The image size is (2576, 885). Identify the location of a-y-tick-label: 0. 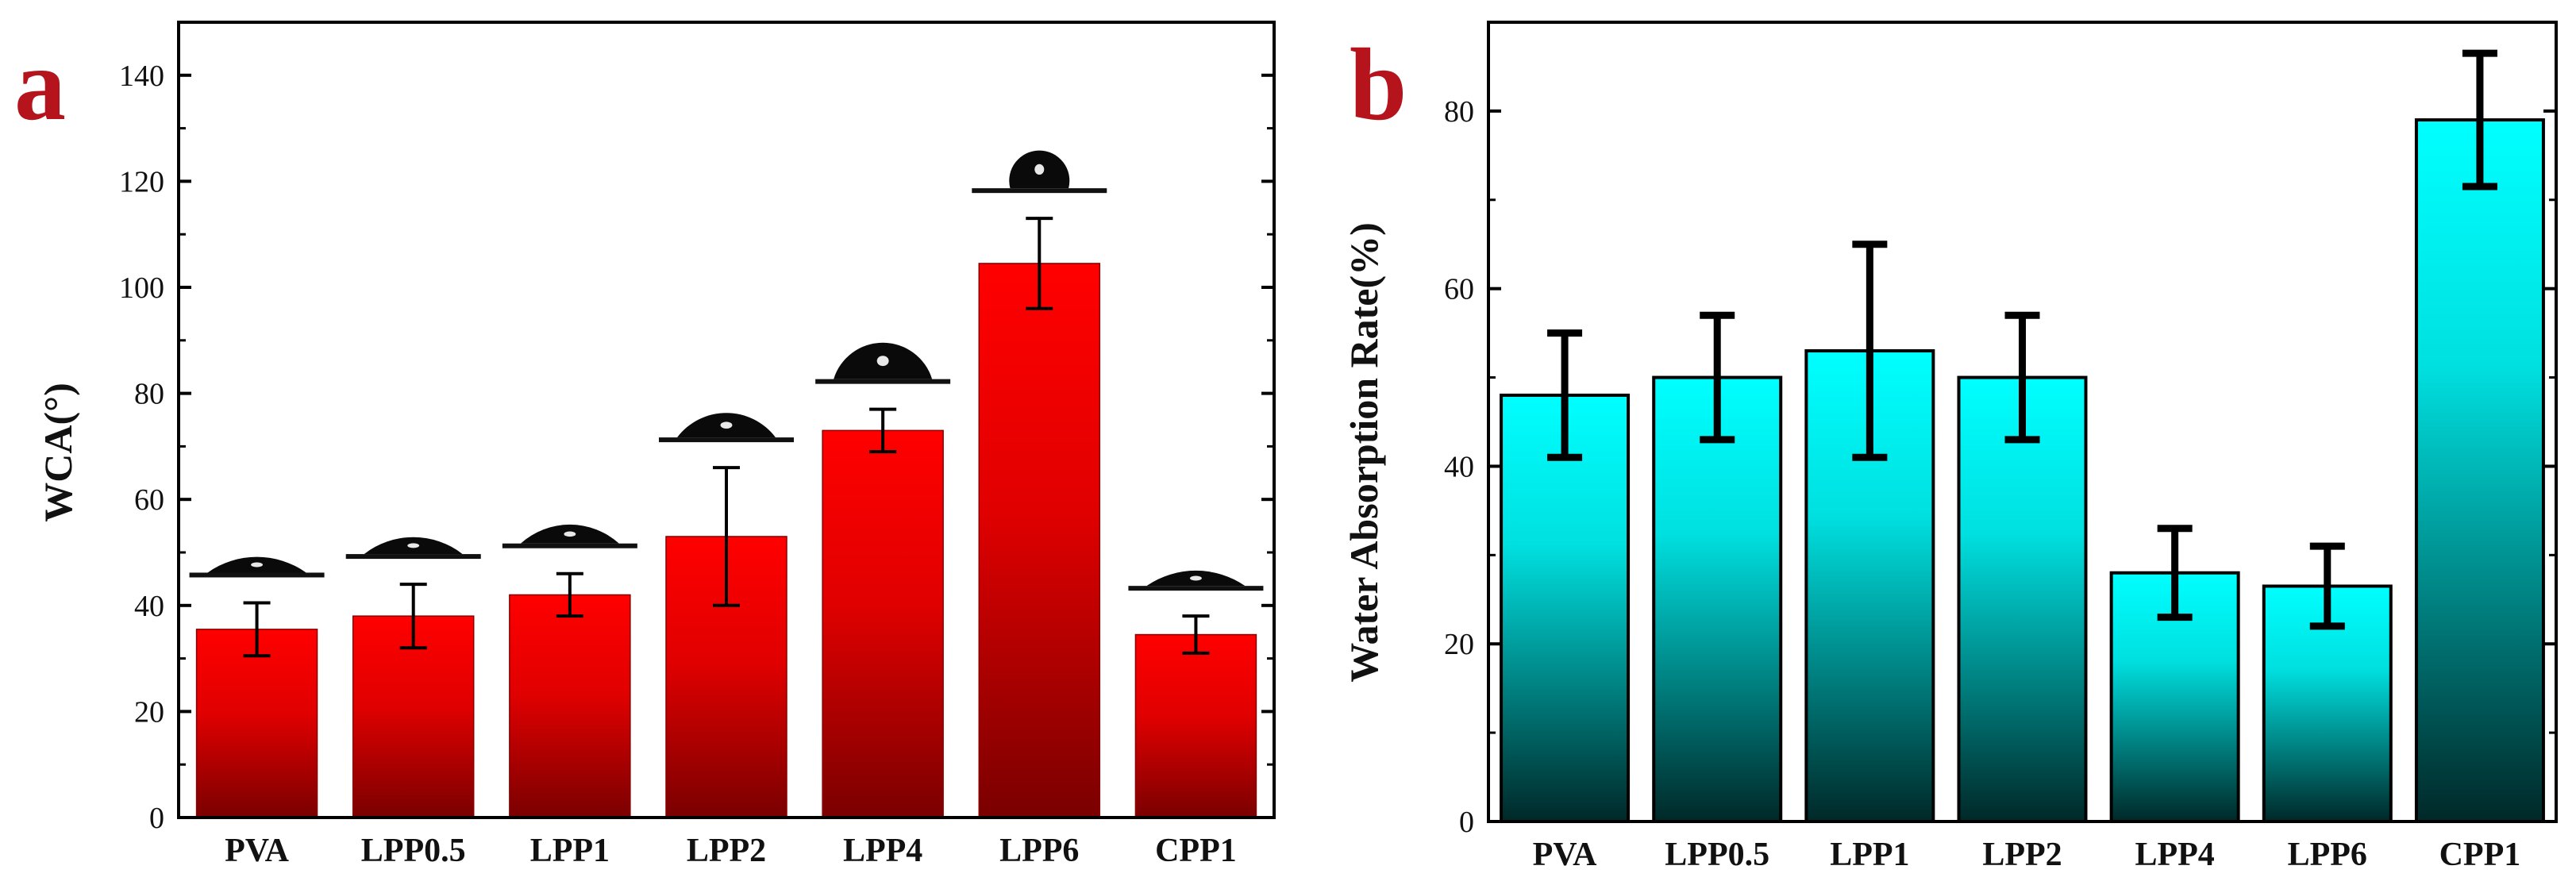
(156, 818).